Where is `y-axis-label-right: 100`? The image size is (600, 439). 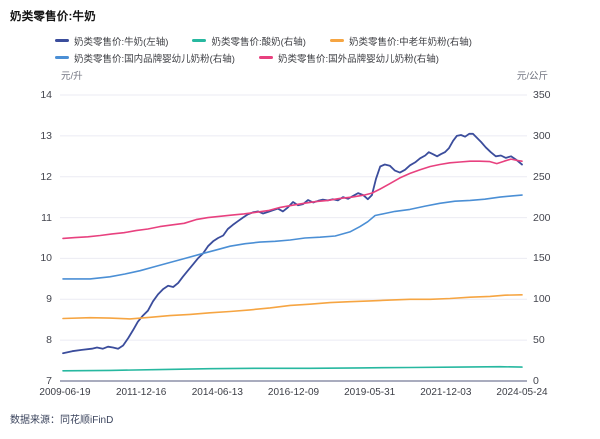
y-axis-label-right: 100 is located at coordinates (542, 299).